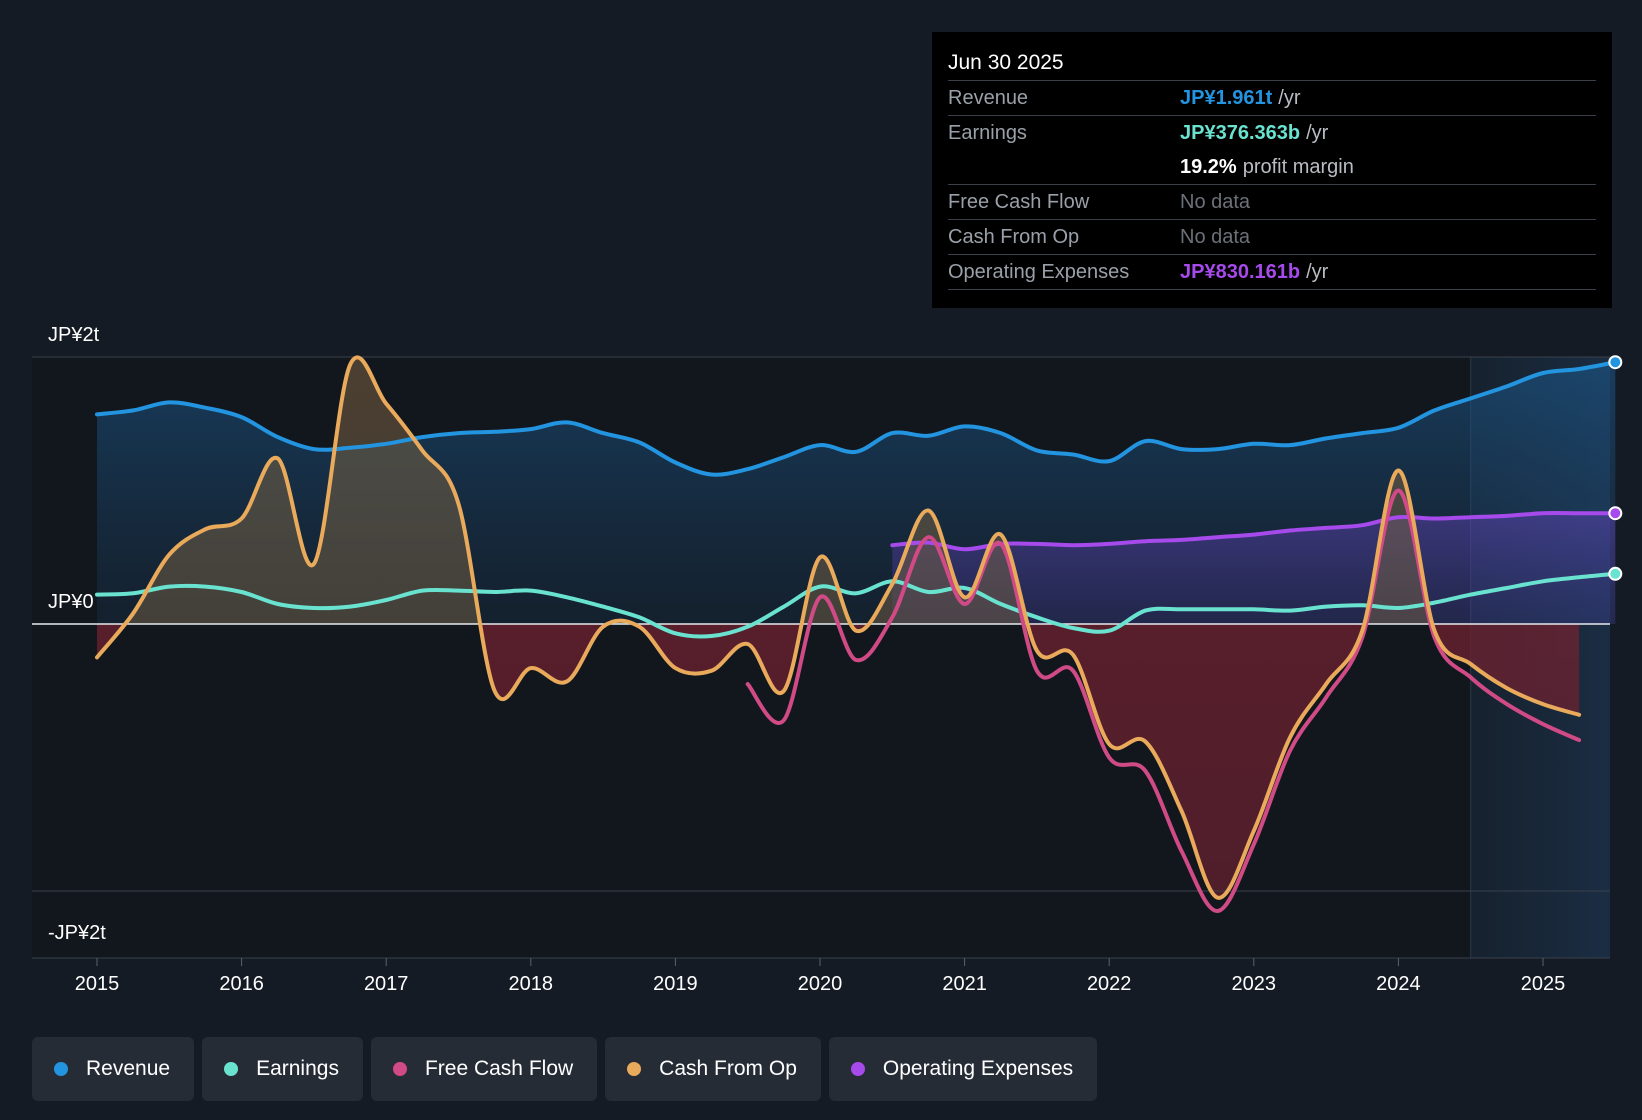 The image size is (1642, 1120). What do you see at coordinates (820, 984) in the screenshot?
I see `x-tick-label: 2020` at bounding box center [820, 984].